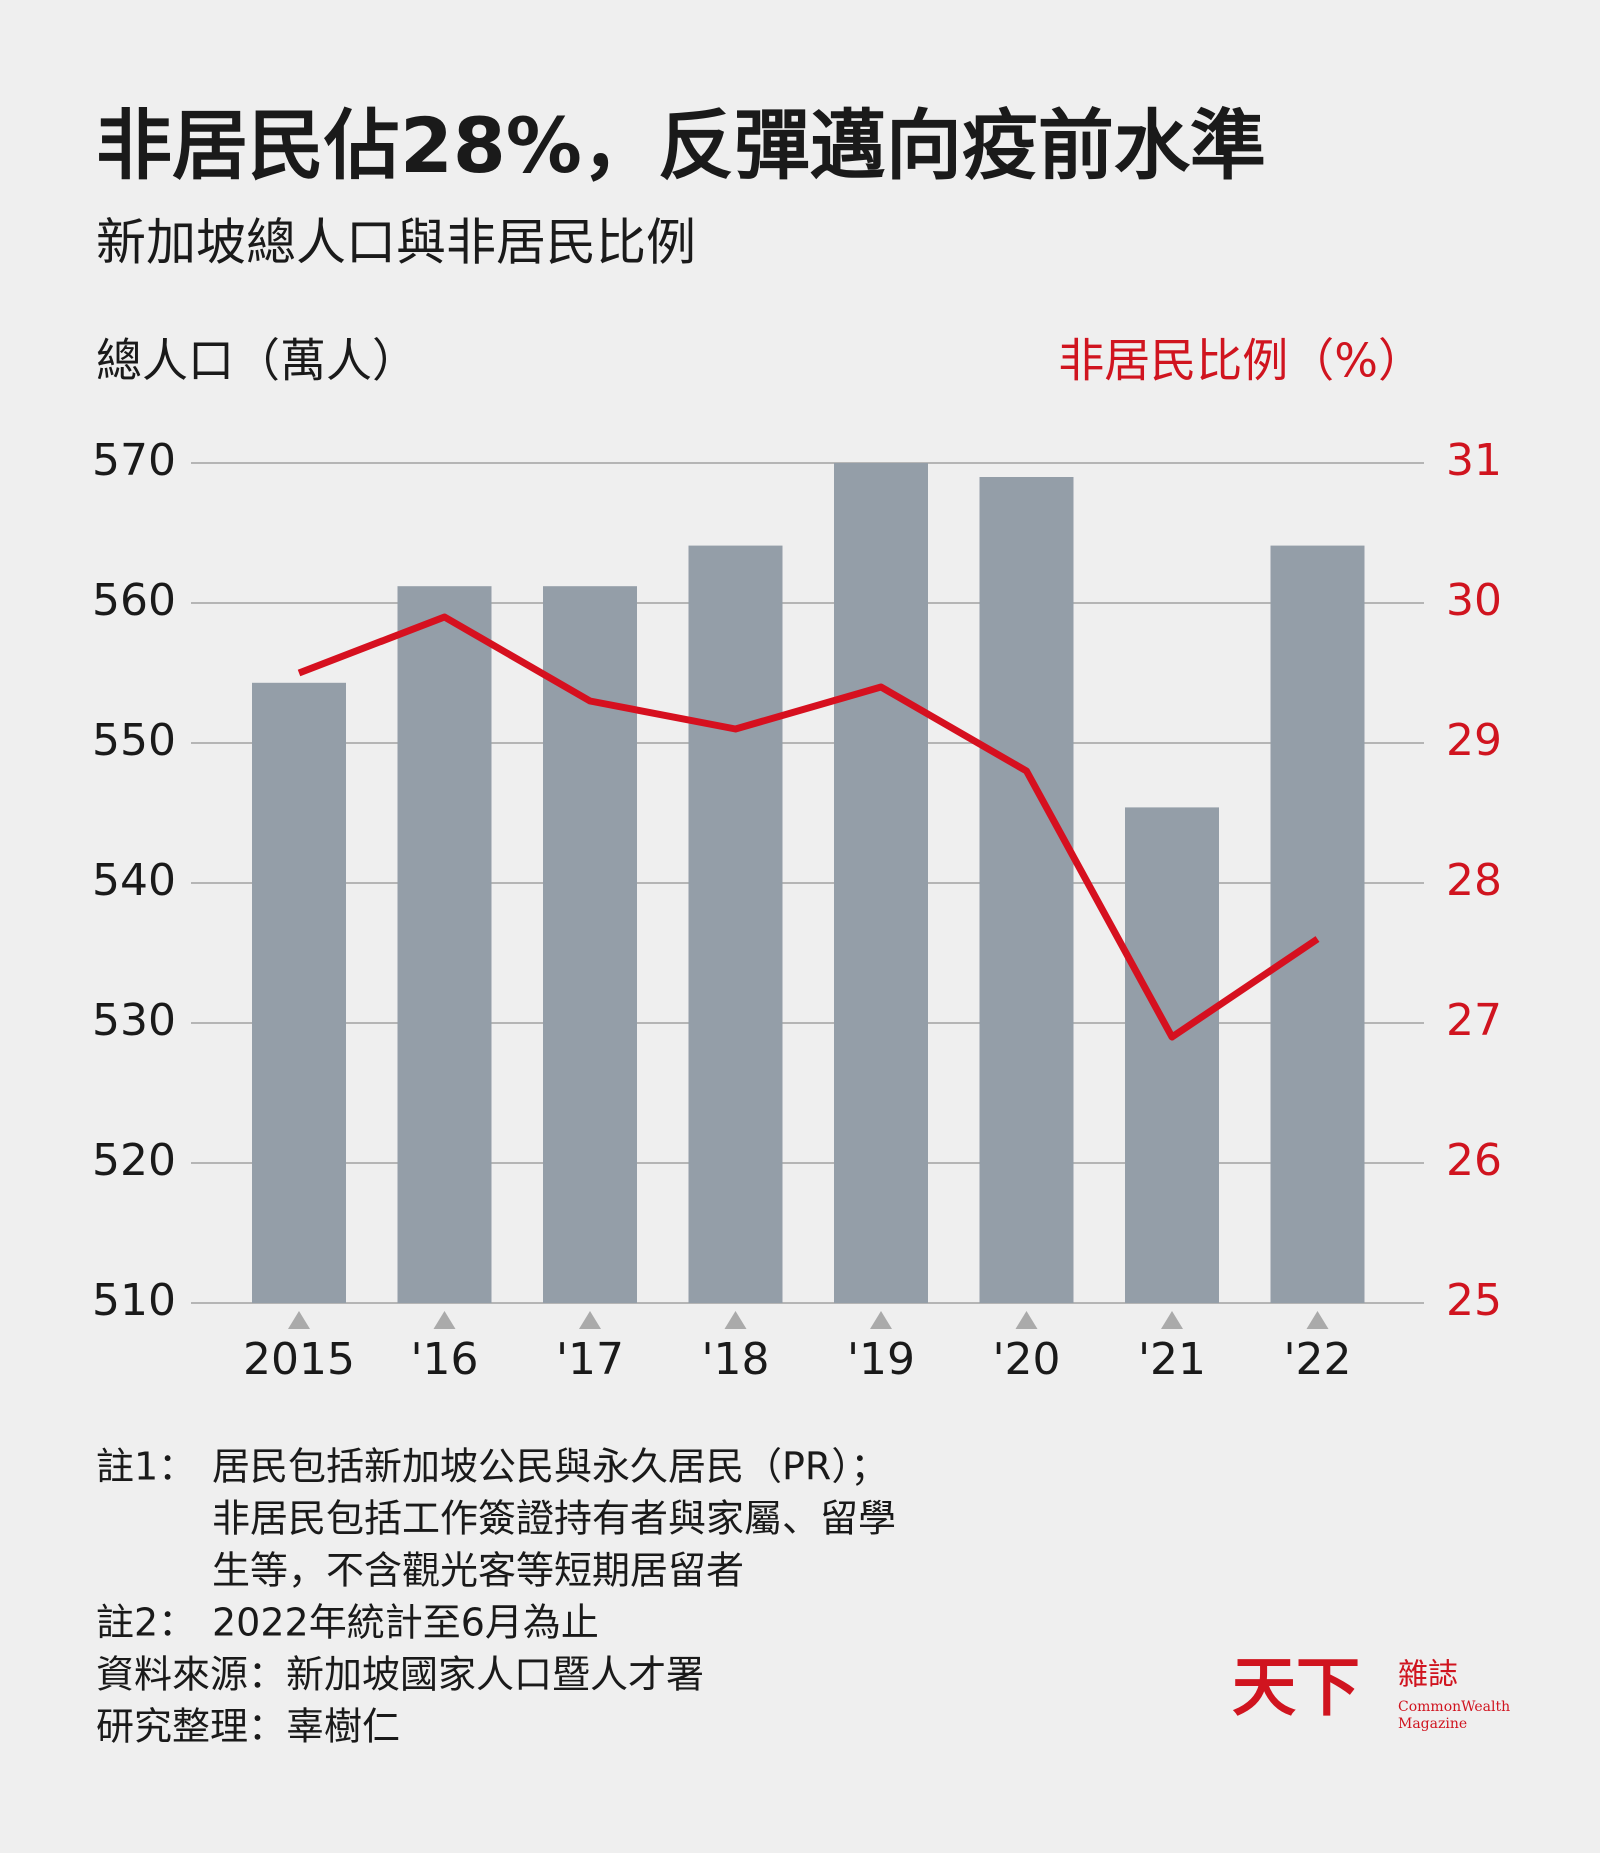 This screenshot has width=1600, height=1853. What do you see at coordinates (681, 145) in the screenshot?
I see `chart-title: 非居民佔28%，反彈邁向疫前水準` at bounding box center [681, 145].